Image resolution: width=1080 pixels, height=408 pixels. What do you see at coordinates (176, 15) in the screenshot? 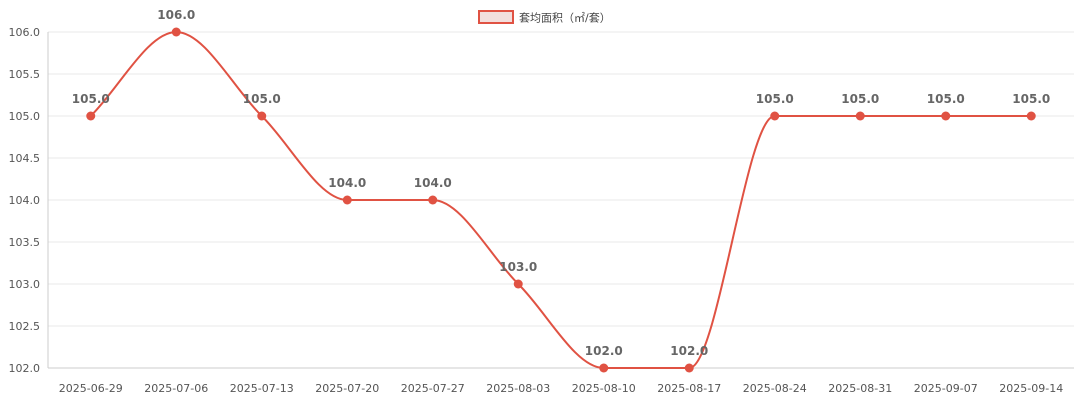
I see `data-label: 106.0` at bounding box center [176, 15].